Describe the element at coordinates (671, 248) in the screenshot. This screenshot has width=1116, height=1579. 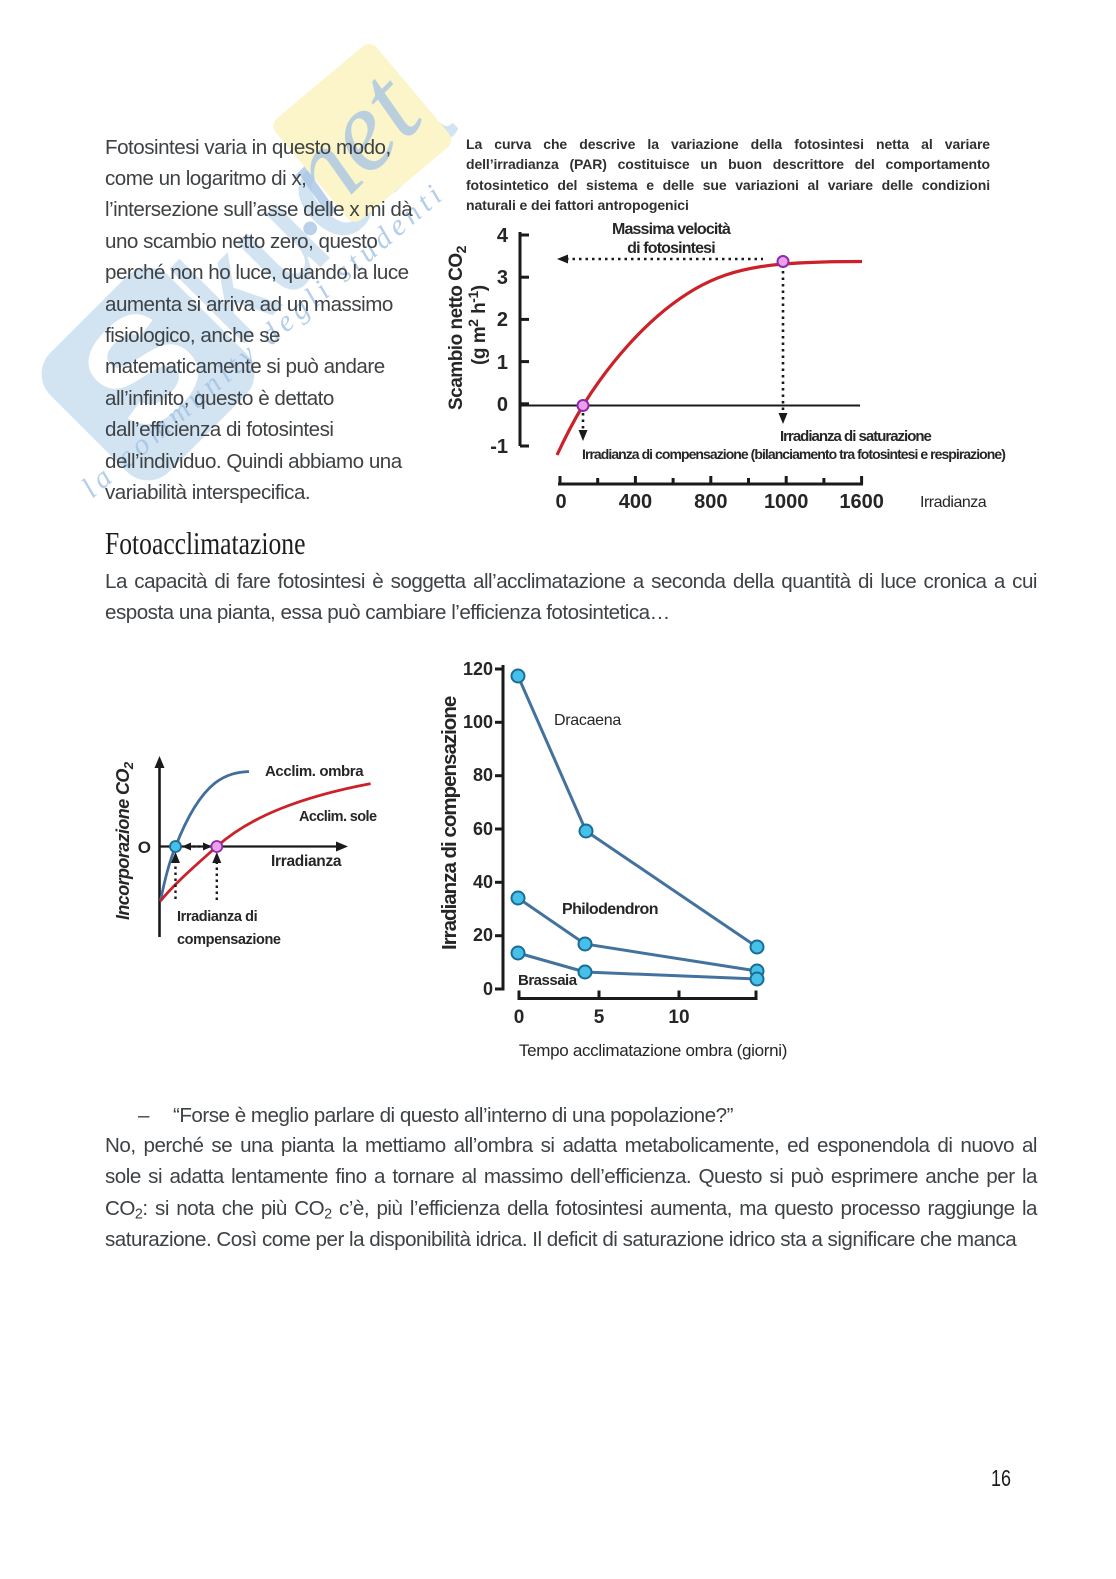
I see `svg-text: di fotosintesi` at that location.